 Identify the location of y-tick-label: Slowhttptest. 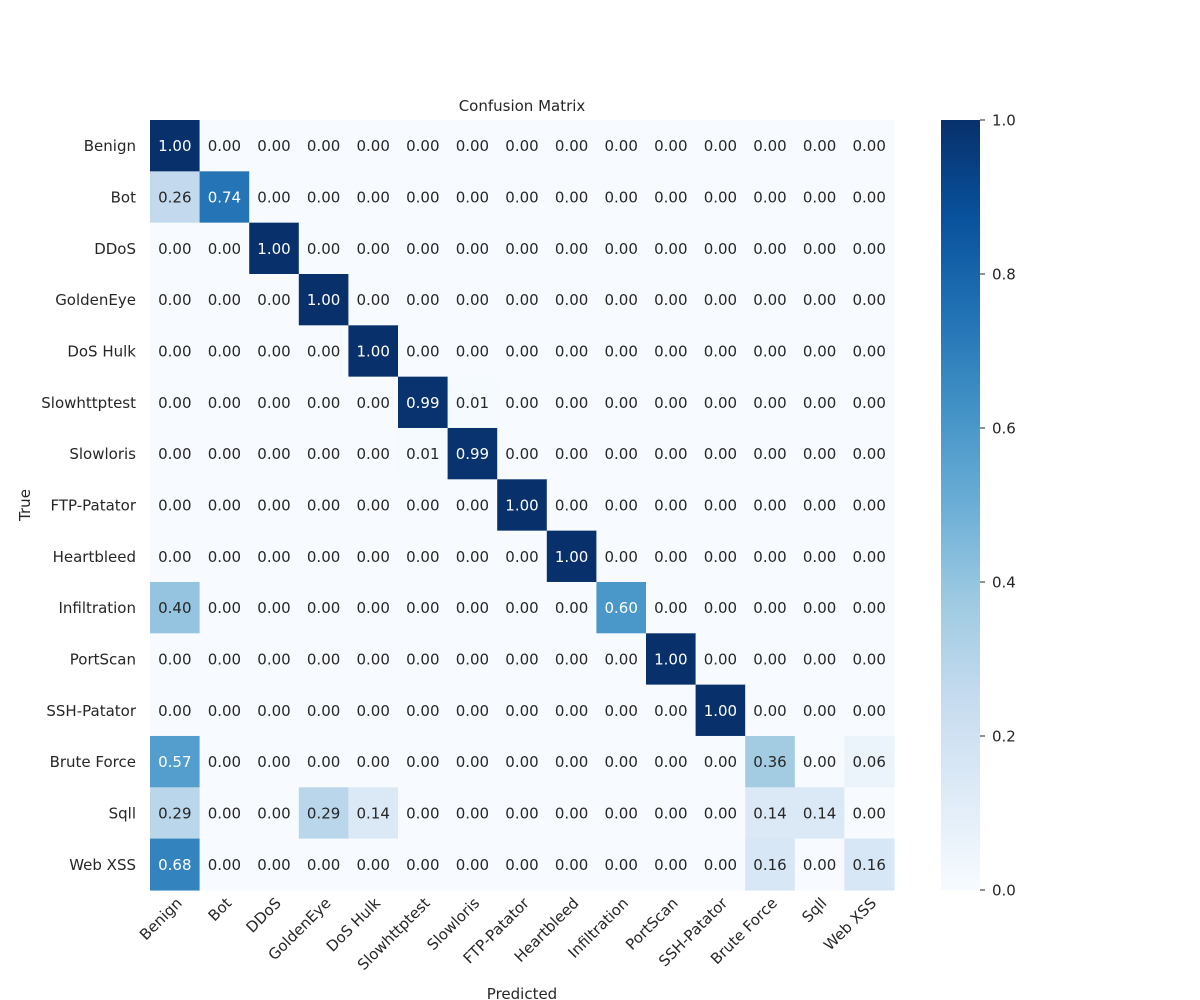
(88, 403).